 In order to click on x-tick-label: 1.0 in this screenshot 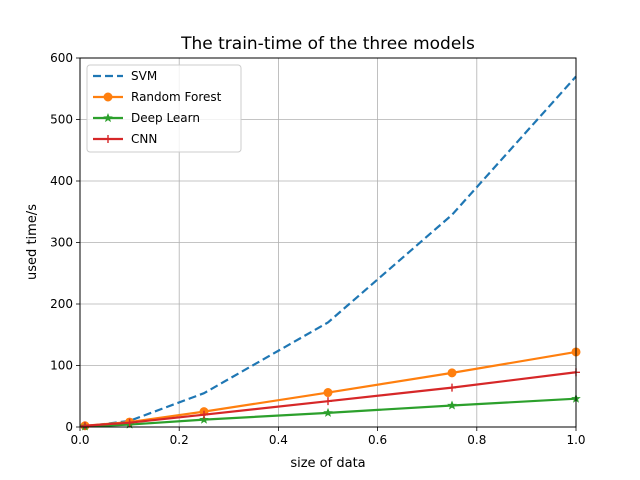, I will do `click(575, 440)`.